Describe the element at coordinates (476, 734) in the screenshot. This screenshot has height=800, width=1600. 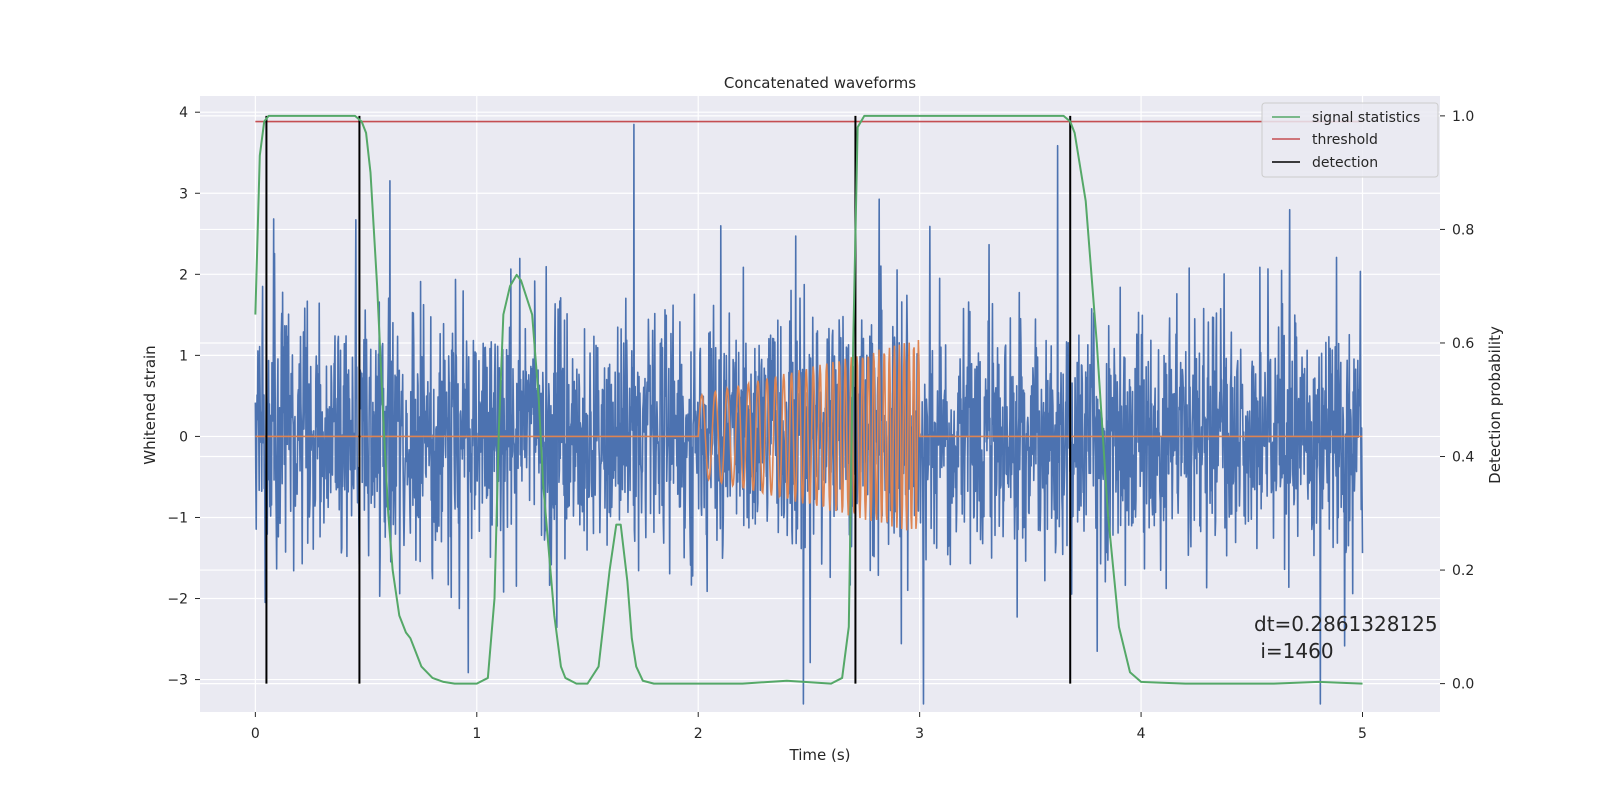
I see `x-tick-label: 1` at that location.